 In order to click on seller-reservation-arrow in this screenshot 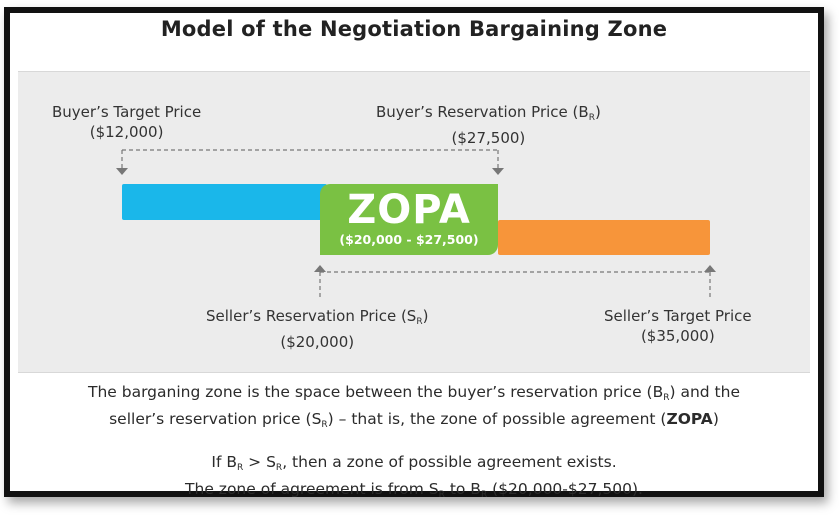, I will do `click(320, 268)`.